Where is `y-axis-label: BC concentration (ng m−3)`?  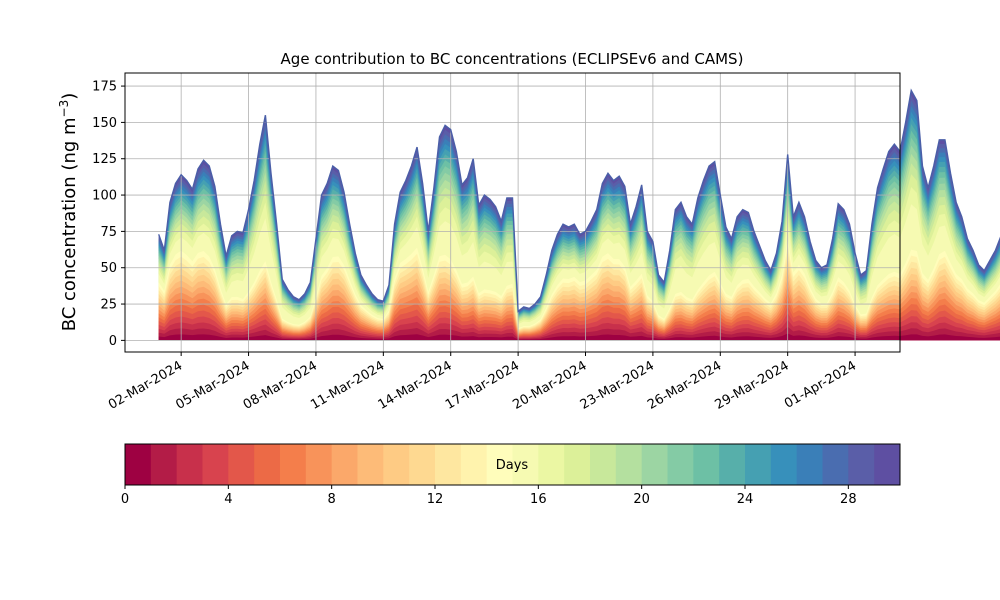
y-axis-label: BC concentration (ng m−3) is located at coordinates (68, 212).